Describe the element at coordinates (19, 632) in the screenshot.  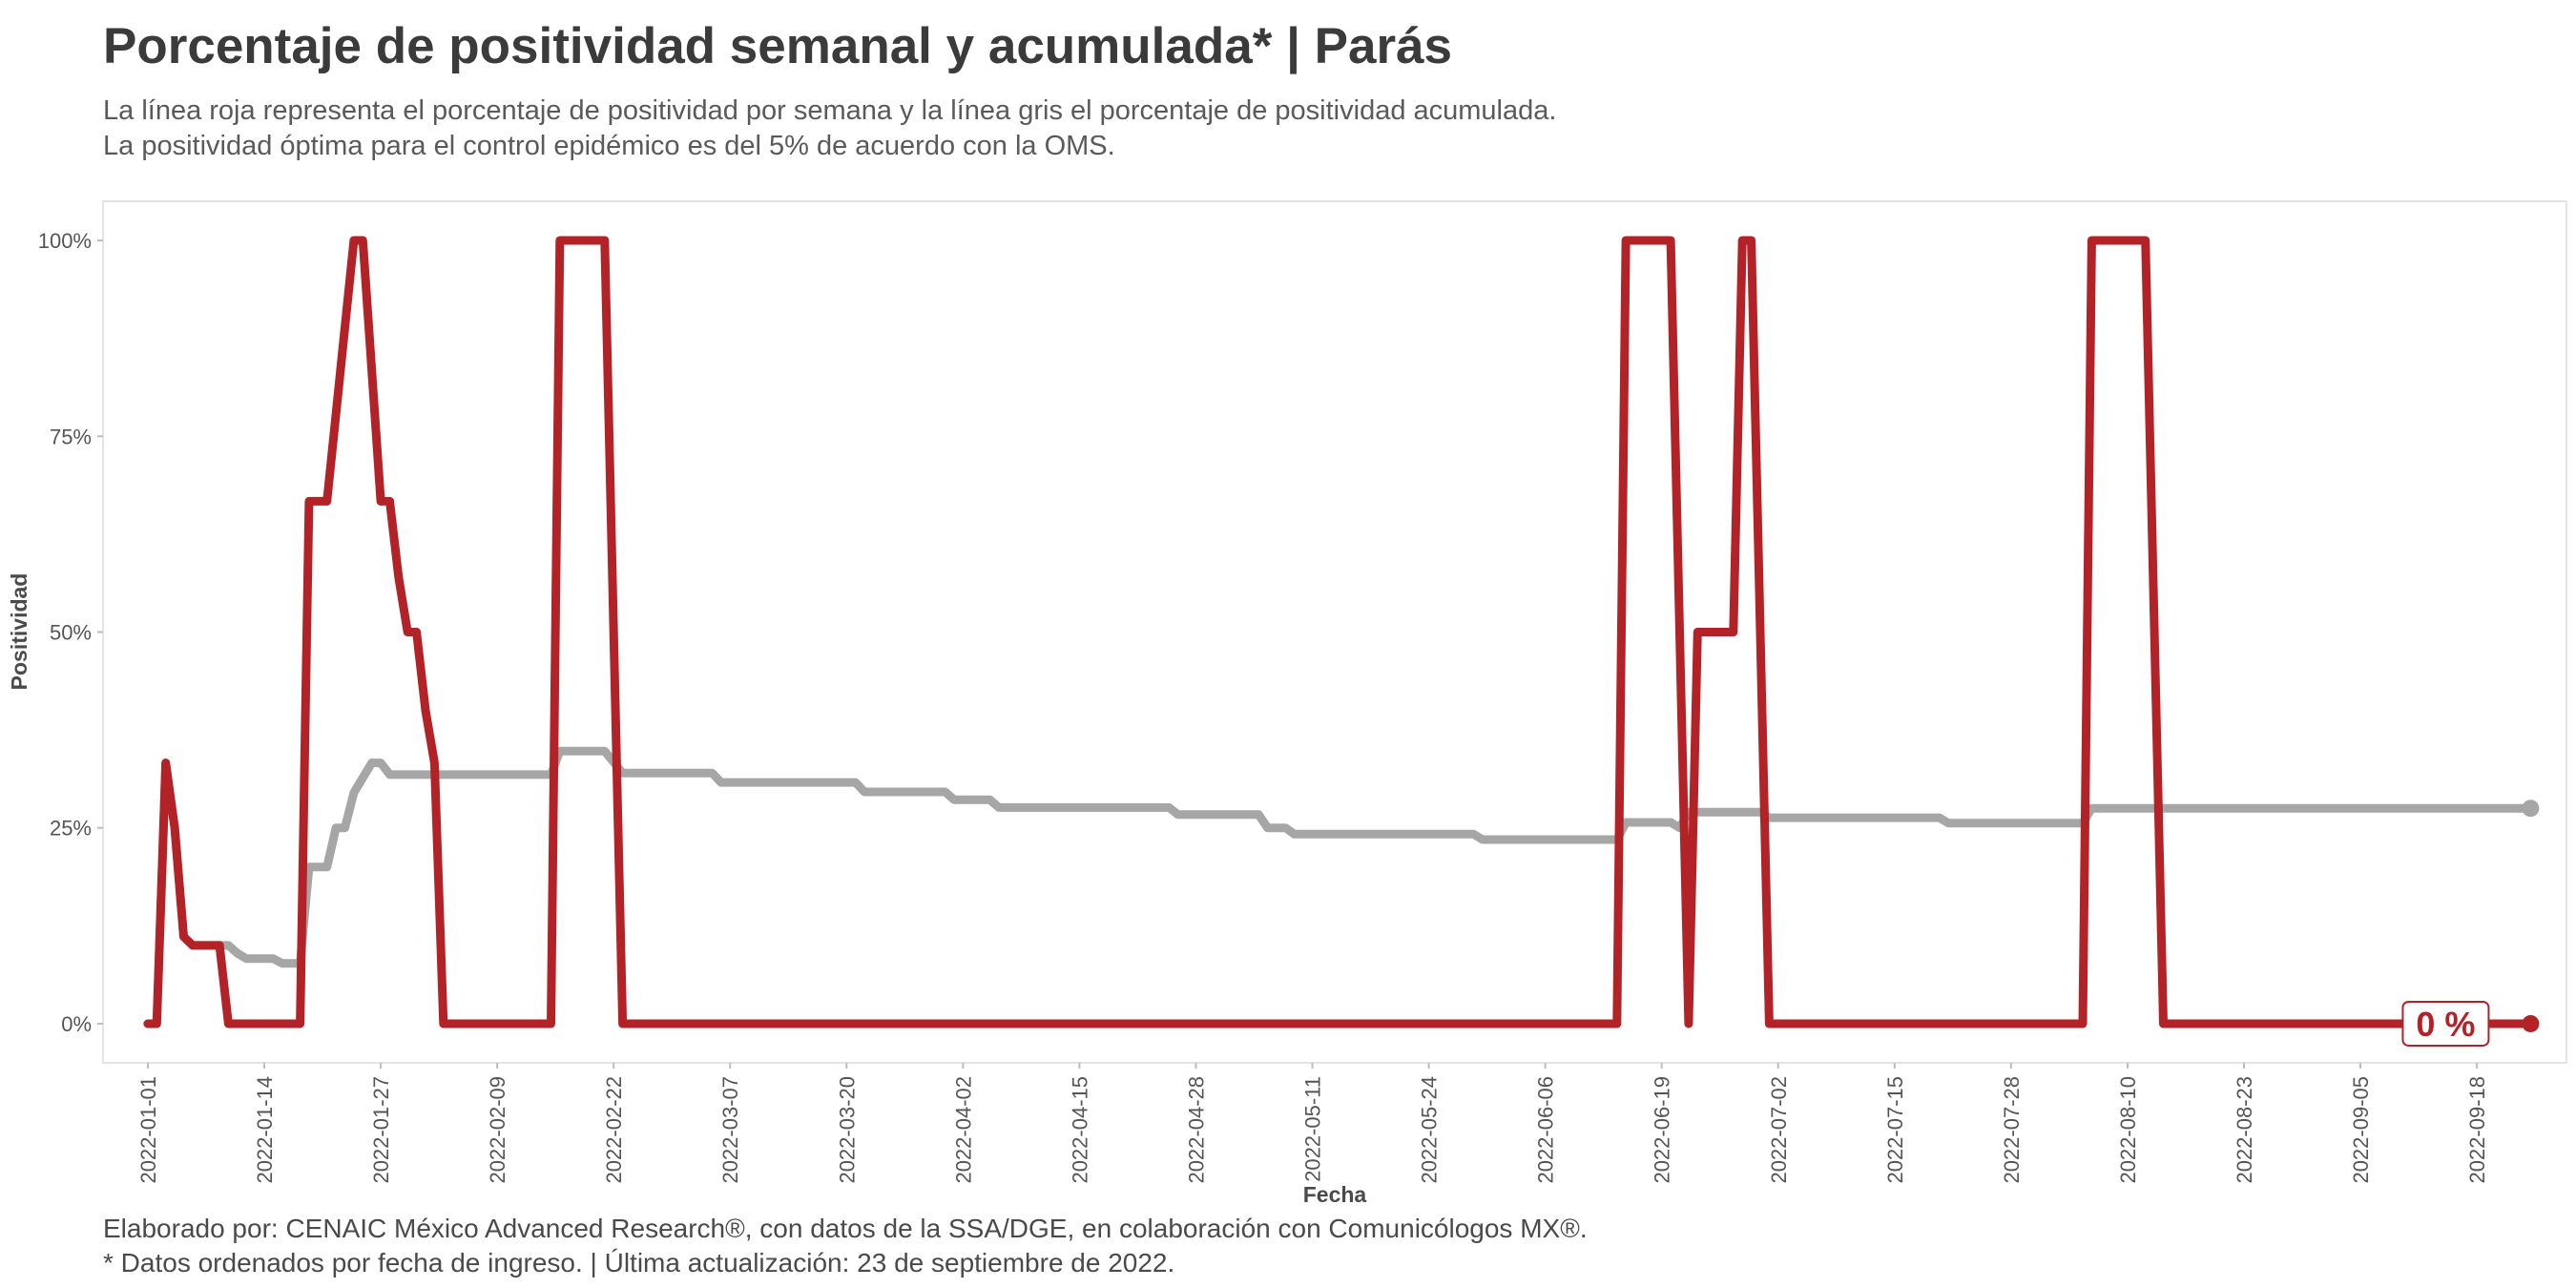
I see `y-axis-title: Positividad` at that location.